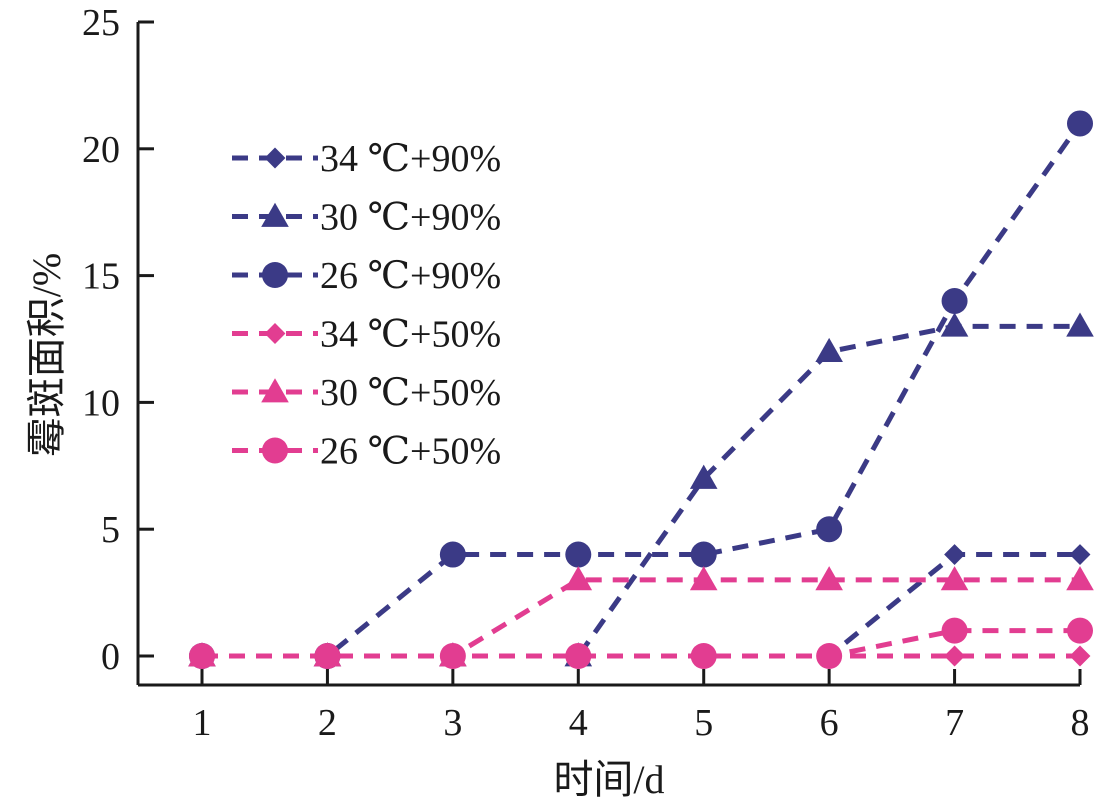 This screenshot has width=1113, height=809. What do you see at coordinates (410, 159) in the screenshot?
I see `legend-label: 34 ℃+90%` at bounding box center [410, 159].